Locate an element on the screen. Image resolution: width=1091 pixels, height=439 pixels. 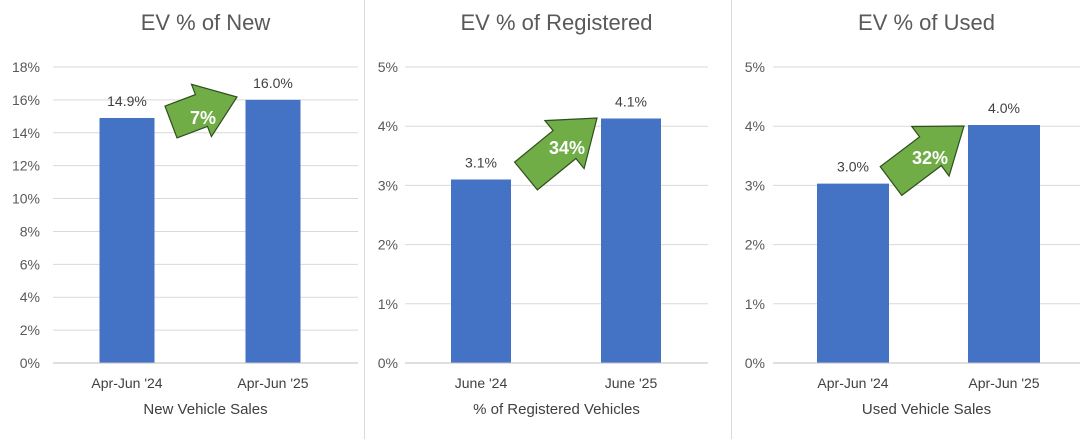
data-label: 16.0% is located at coordinates (273, 83).